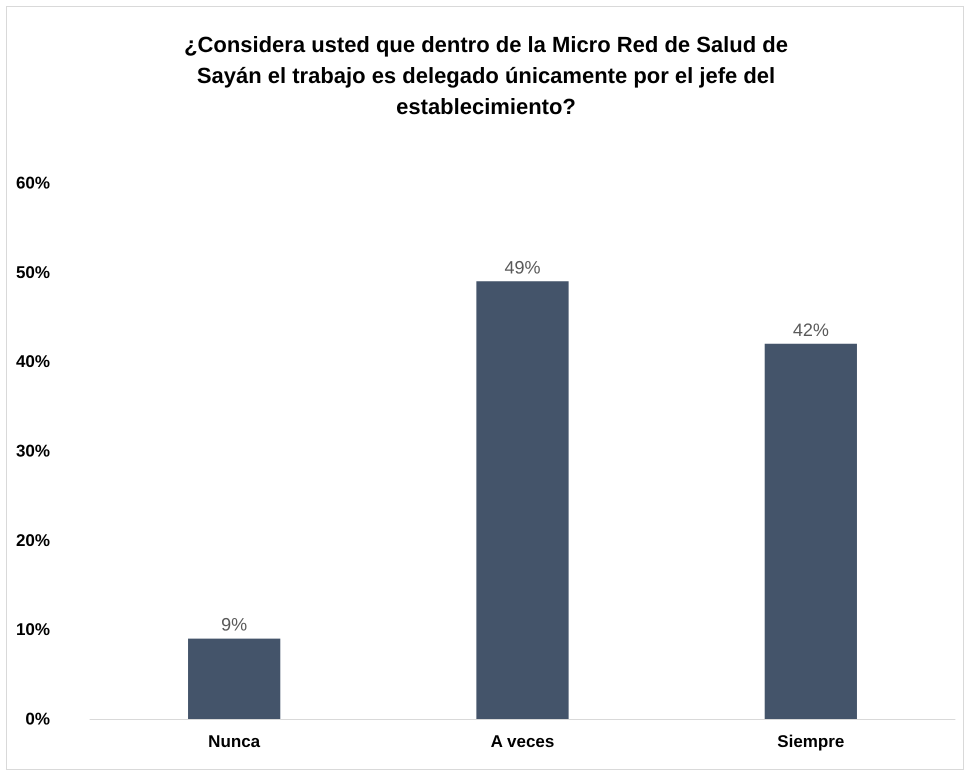 This screenshot has height=777, width=972. Describe the element at coordinates (234, 624) in the screenshot. I see `data-label: 9%` at that location.